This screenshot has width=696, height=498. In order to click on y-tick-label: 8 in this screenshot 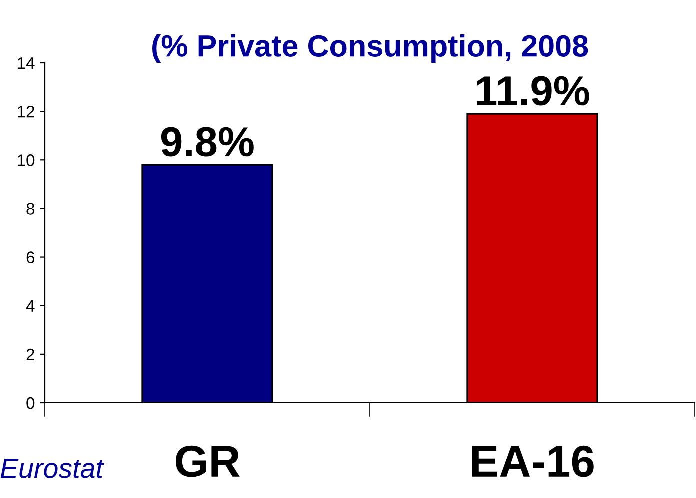, I will do `click(30, 209)`.